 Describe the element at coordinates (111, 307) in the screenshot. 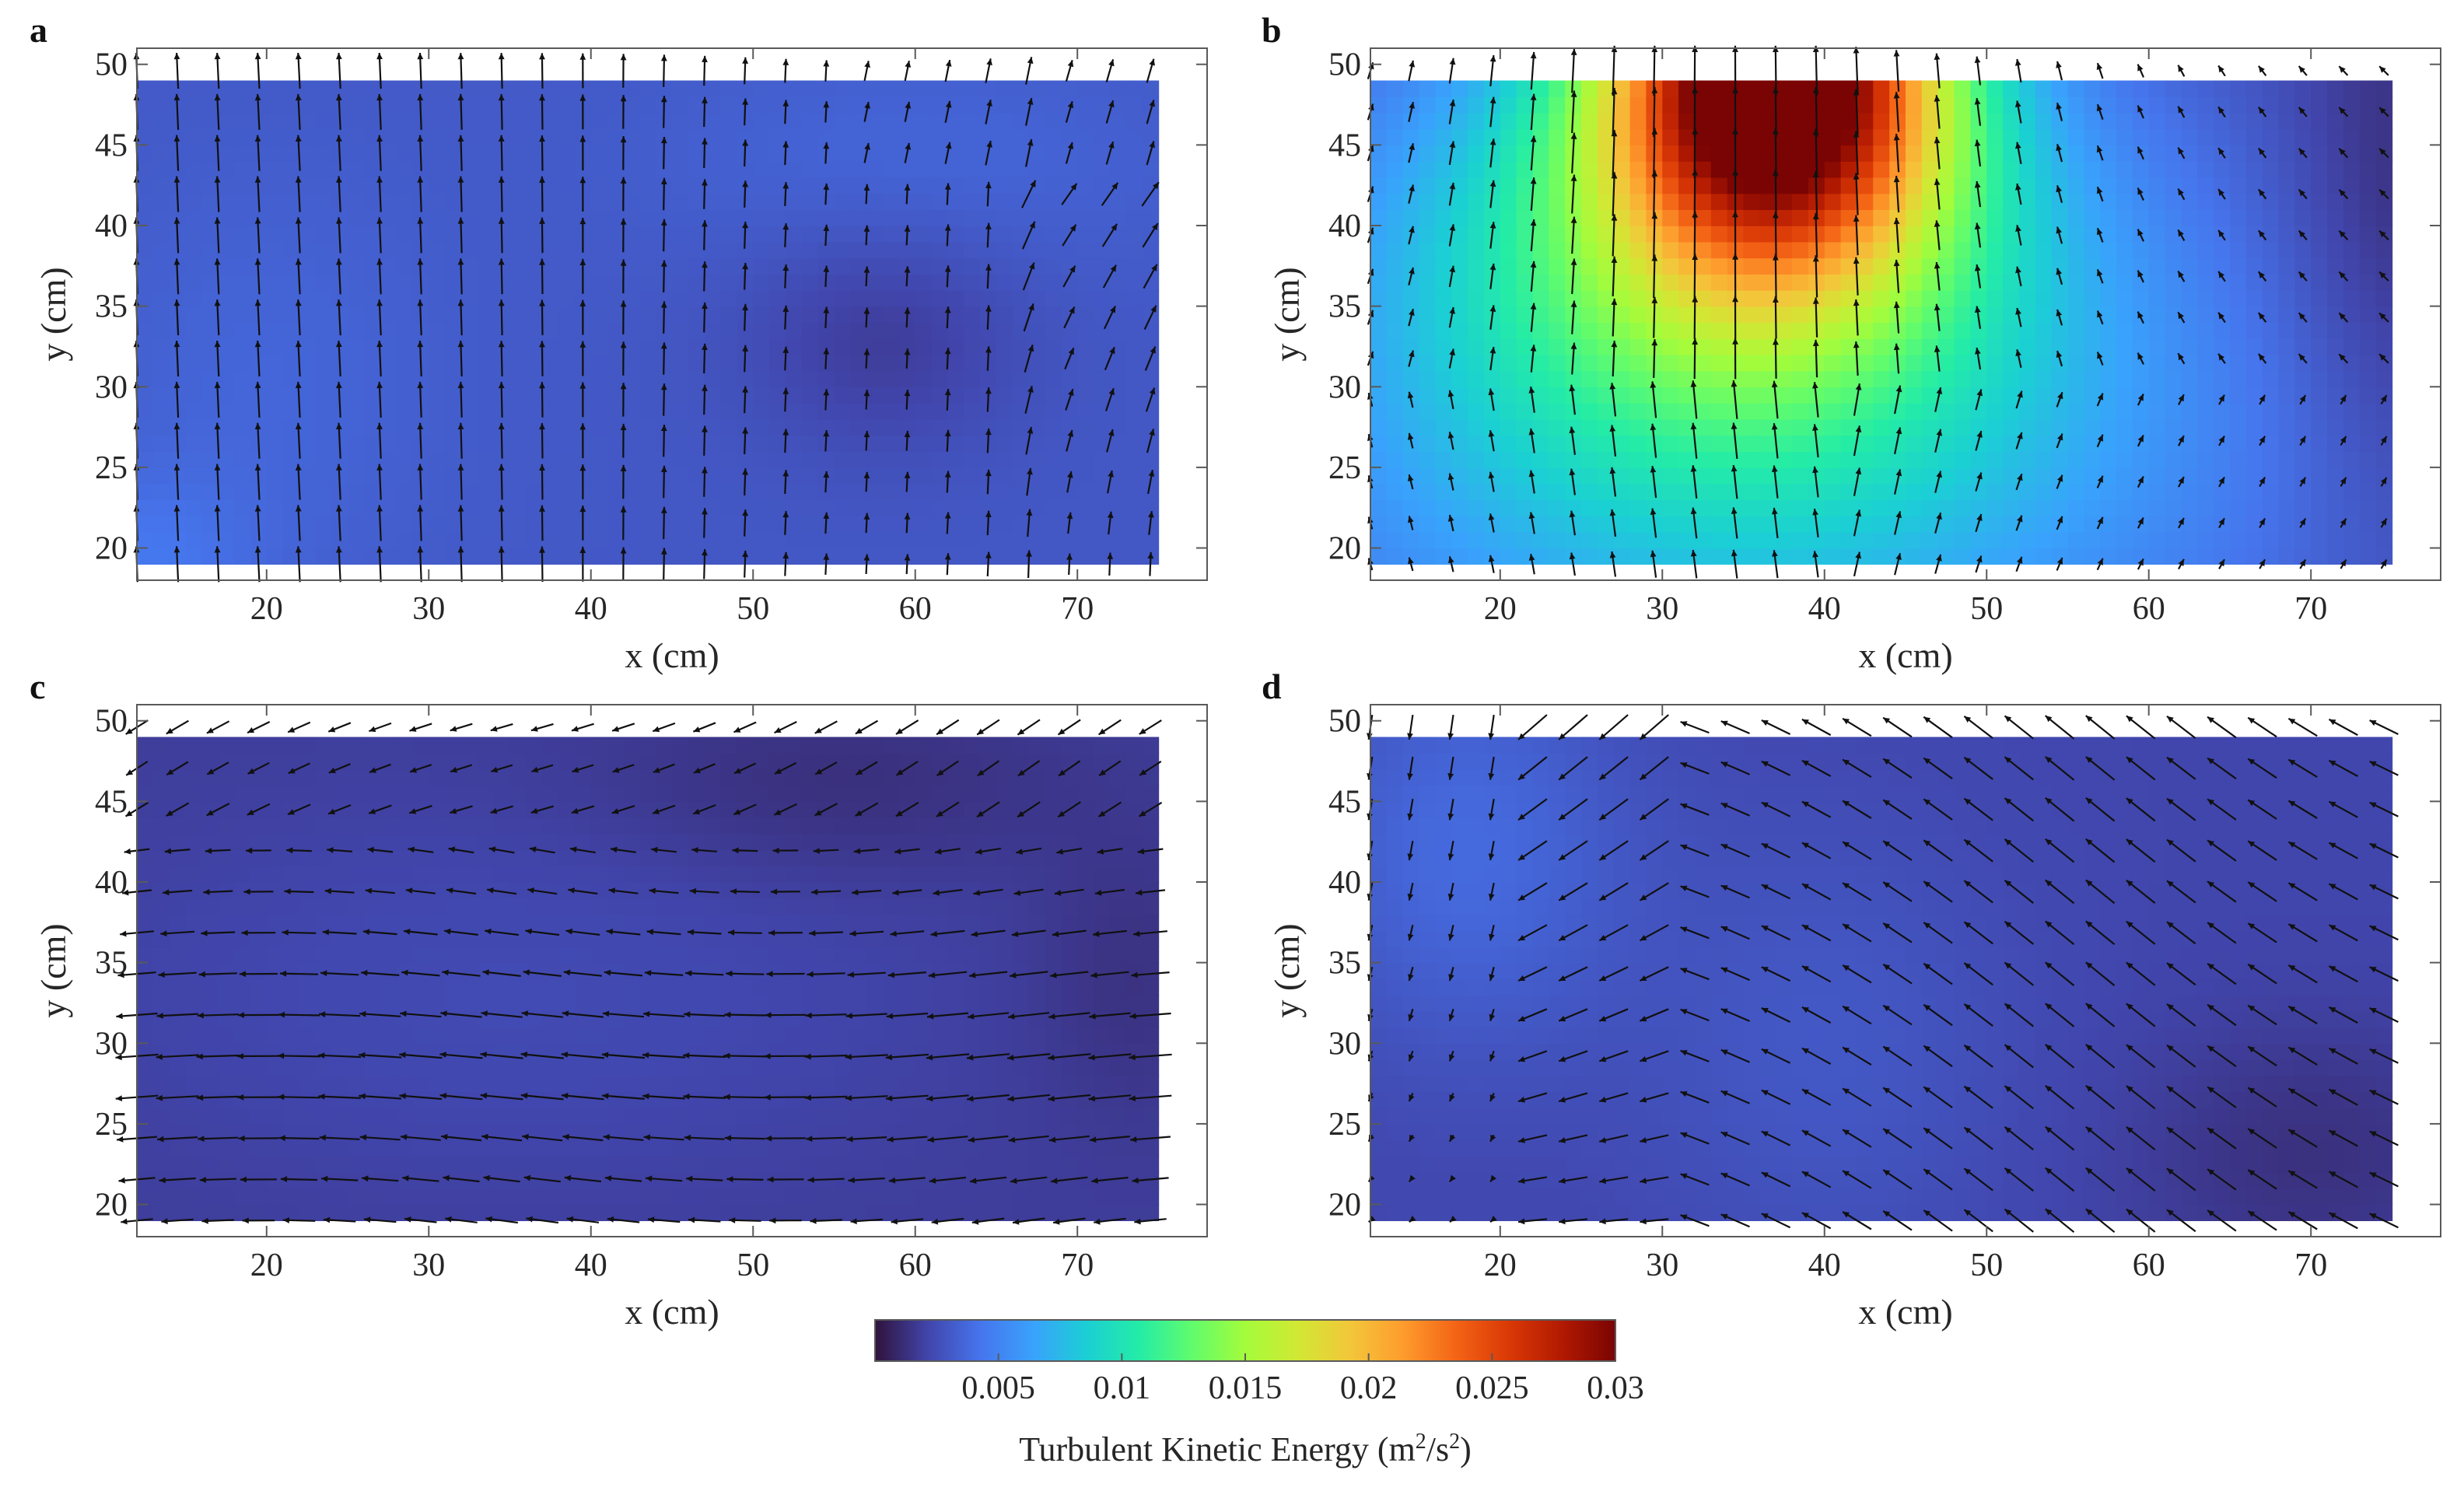

I see `y-tick-label: 35` at that location.